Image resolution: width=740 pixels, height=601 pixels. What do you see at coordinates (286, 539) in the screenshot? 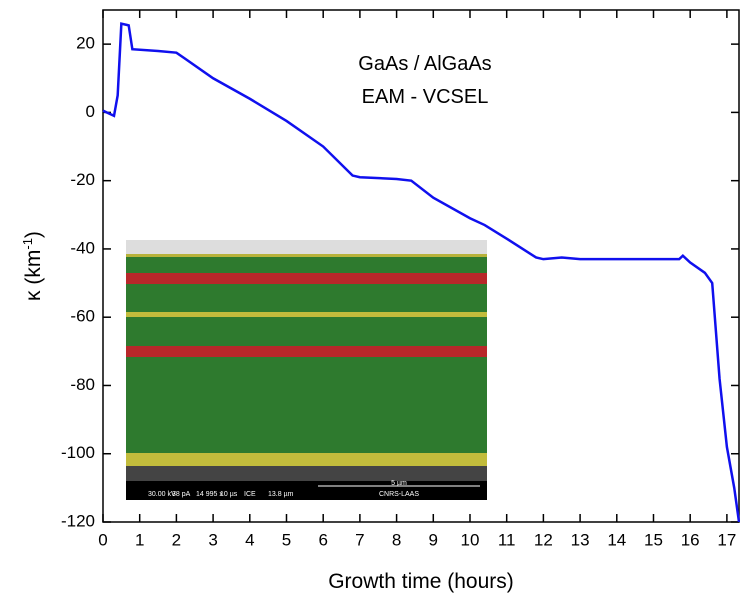
I see `x-tick-label: 5` at bounding box center [286, 539].